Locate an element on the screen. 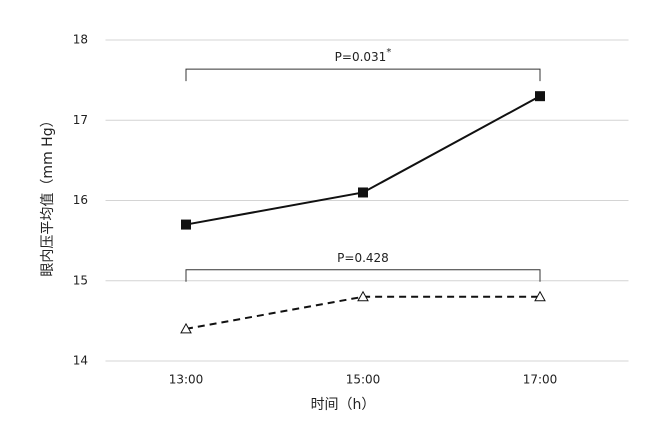 Image resolution: width=669 pixels, height=433 pixels. y-axis-title: 眼内压平均值（mm Hg） is located at coordinates (48, 194).